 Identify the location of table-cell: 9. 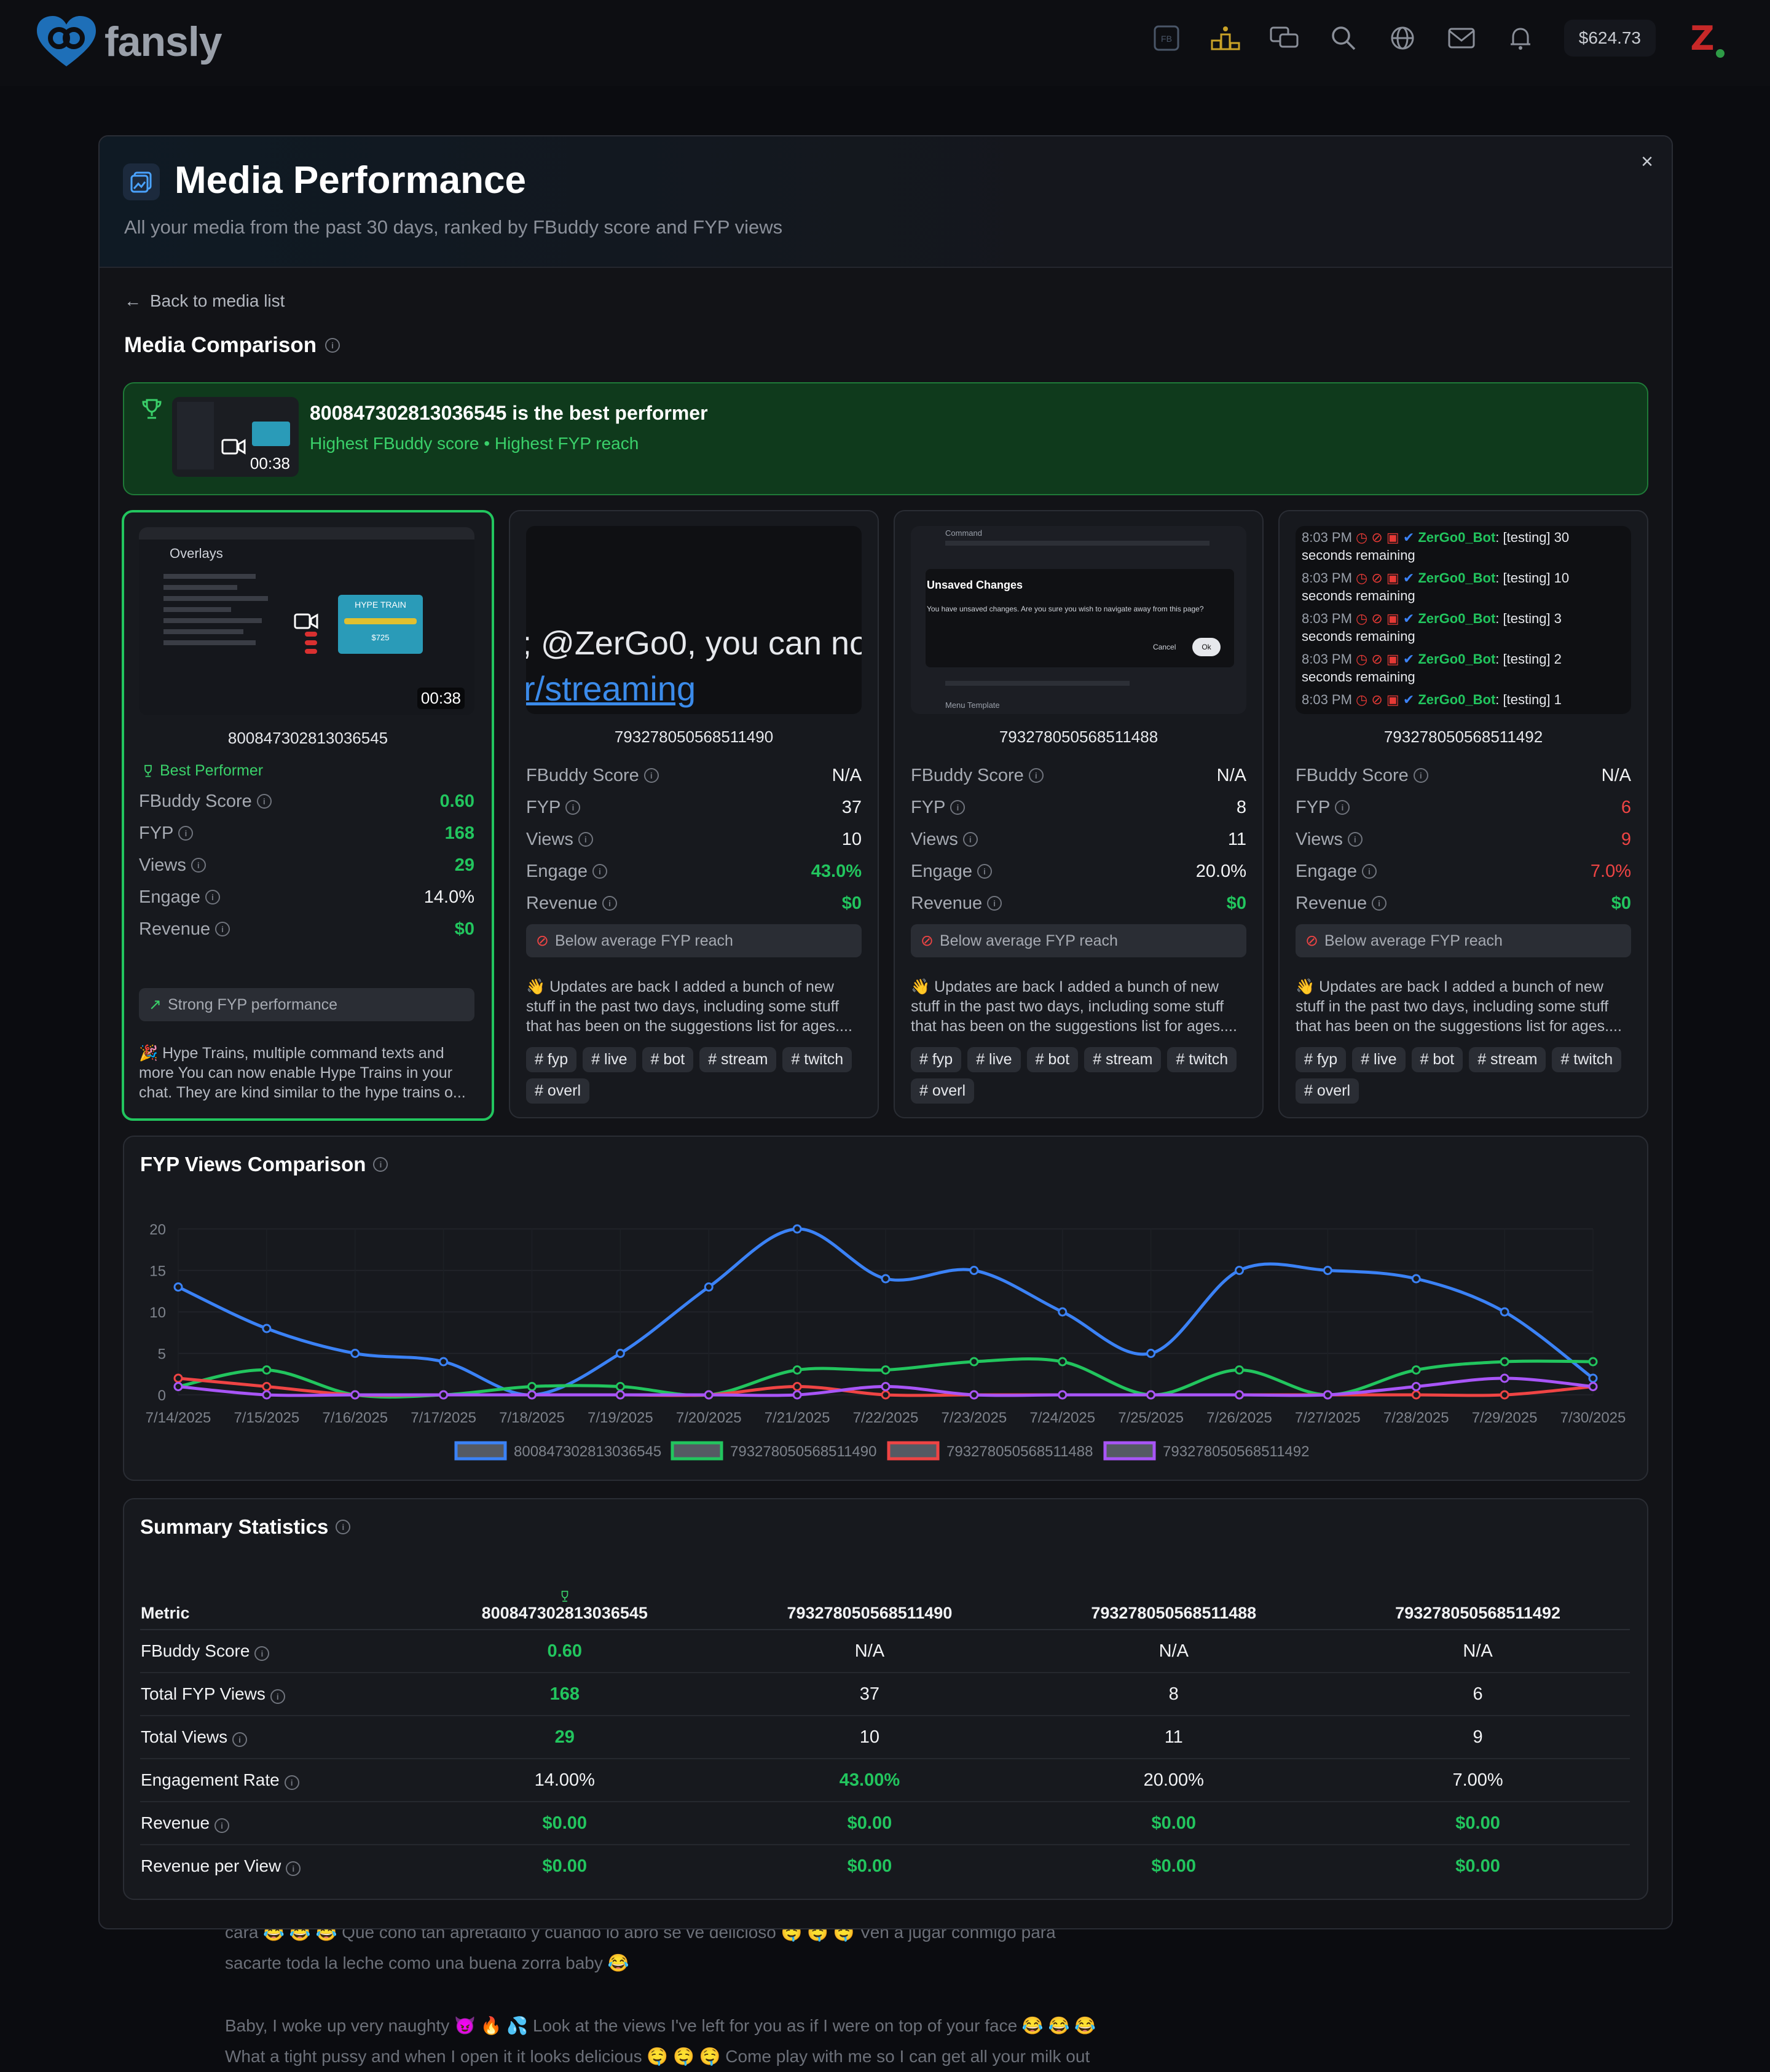
(1478, 1737).